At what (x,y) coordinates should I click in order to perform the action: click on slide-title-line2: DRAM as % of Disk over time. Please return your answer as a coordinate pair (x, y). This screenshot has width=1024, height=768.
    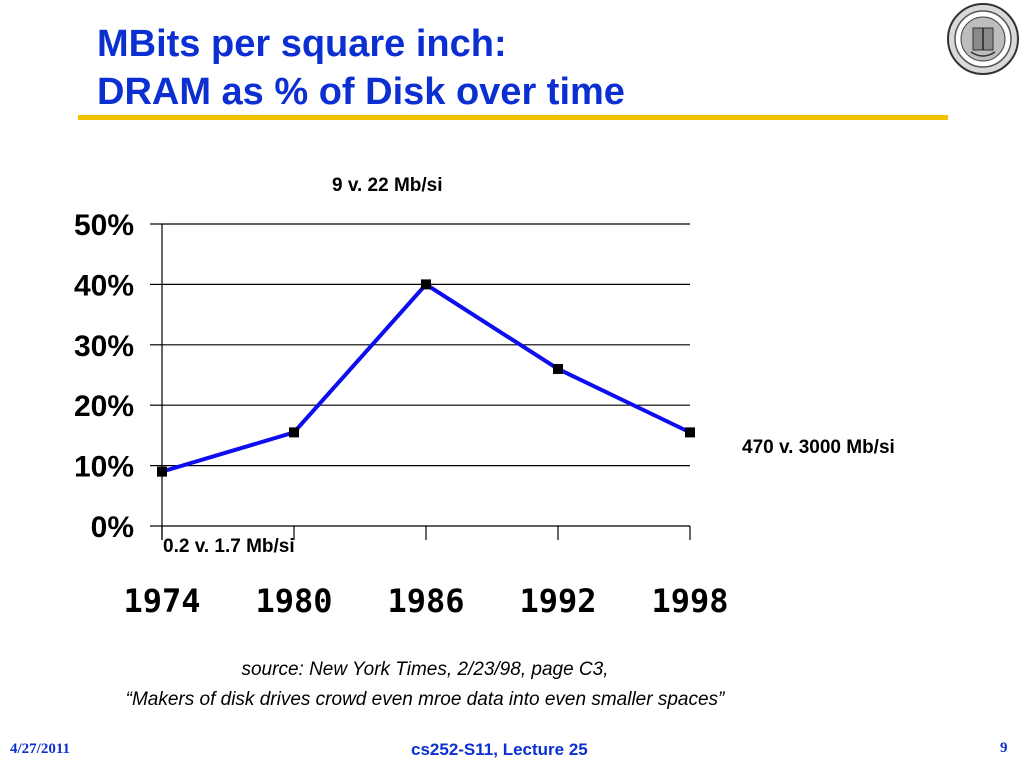
    Looking at the image, I should click on (361, 92).